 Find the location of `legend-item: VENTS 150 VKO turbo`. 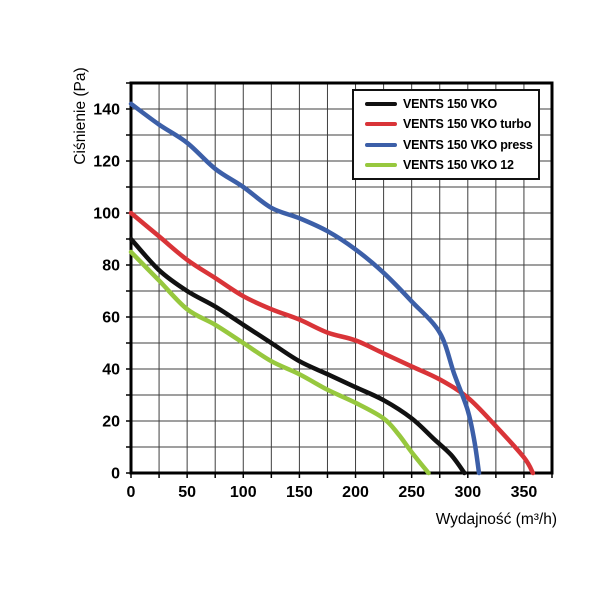

legend-item: VENTS 150 VKO turbo is located at coordinates (451, 124).